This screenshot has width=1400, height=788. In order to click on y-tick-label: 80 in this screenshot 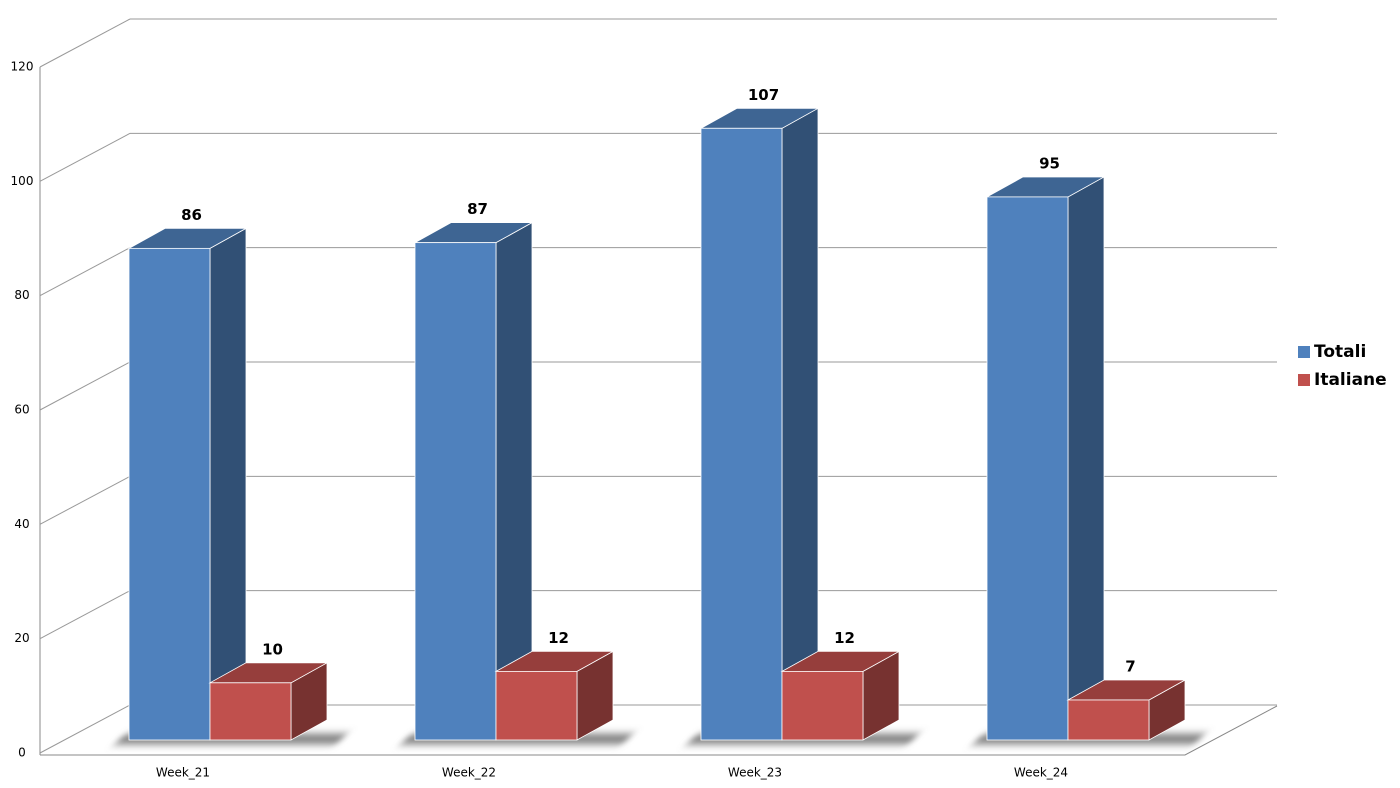, I will do `click(21, 295)`.